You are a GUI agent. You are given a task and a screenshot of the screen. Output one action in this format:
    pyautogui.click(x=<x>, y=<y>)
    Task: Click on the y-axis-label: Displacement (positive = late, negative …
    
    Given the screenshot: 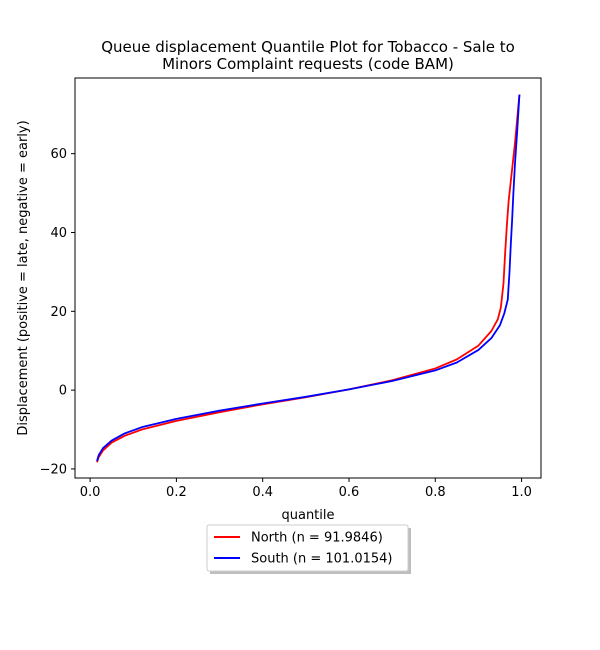 What is the action you would take?
    pyautogui.click(x=23, y=277)
    